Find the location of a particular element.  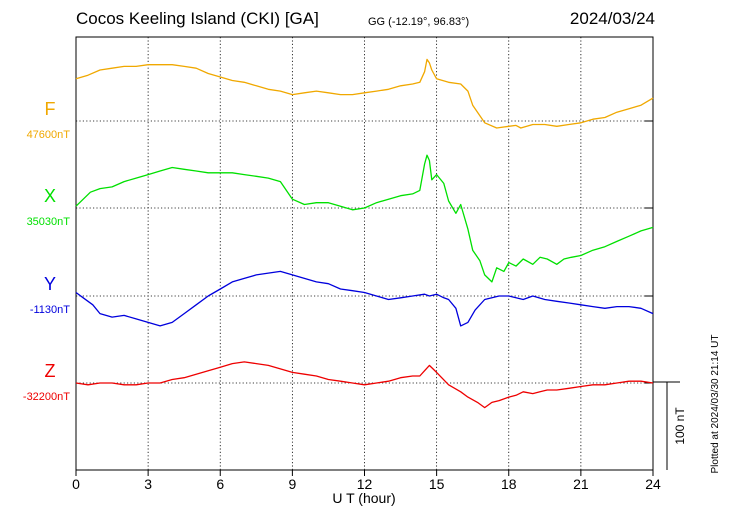

x-tick-label: 24 is located at coordinates (653, 484).